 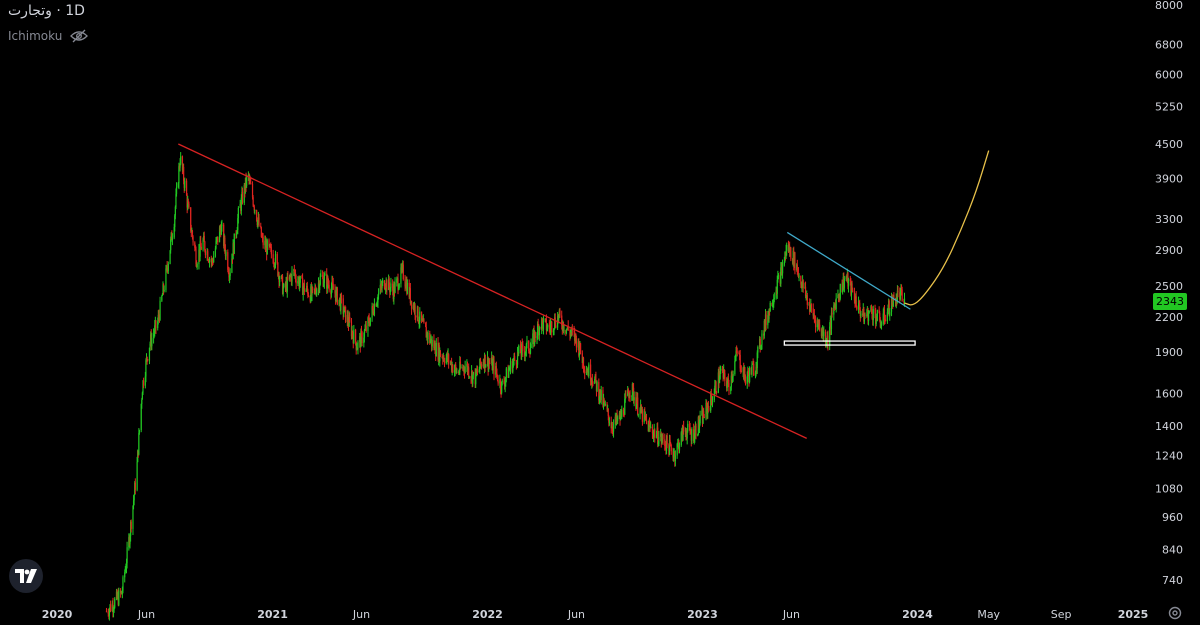 I want to click on tradingview-logo-icon, so click(x=26, y=576).